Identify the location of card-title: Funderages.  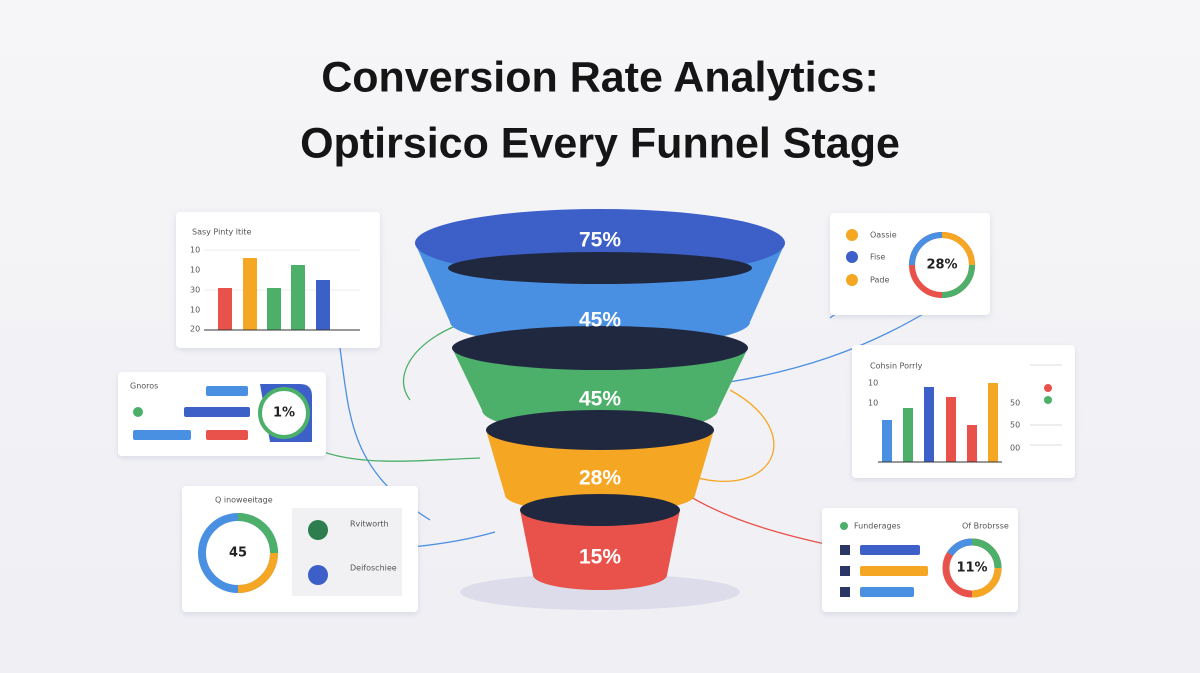
(877, 526).